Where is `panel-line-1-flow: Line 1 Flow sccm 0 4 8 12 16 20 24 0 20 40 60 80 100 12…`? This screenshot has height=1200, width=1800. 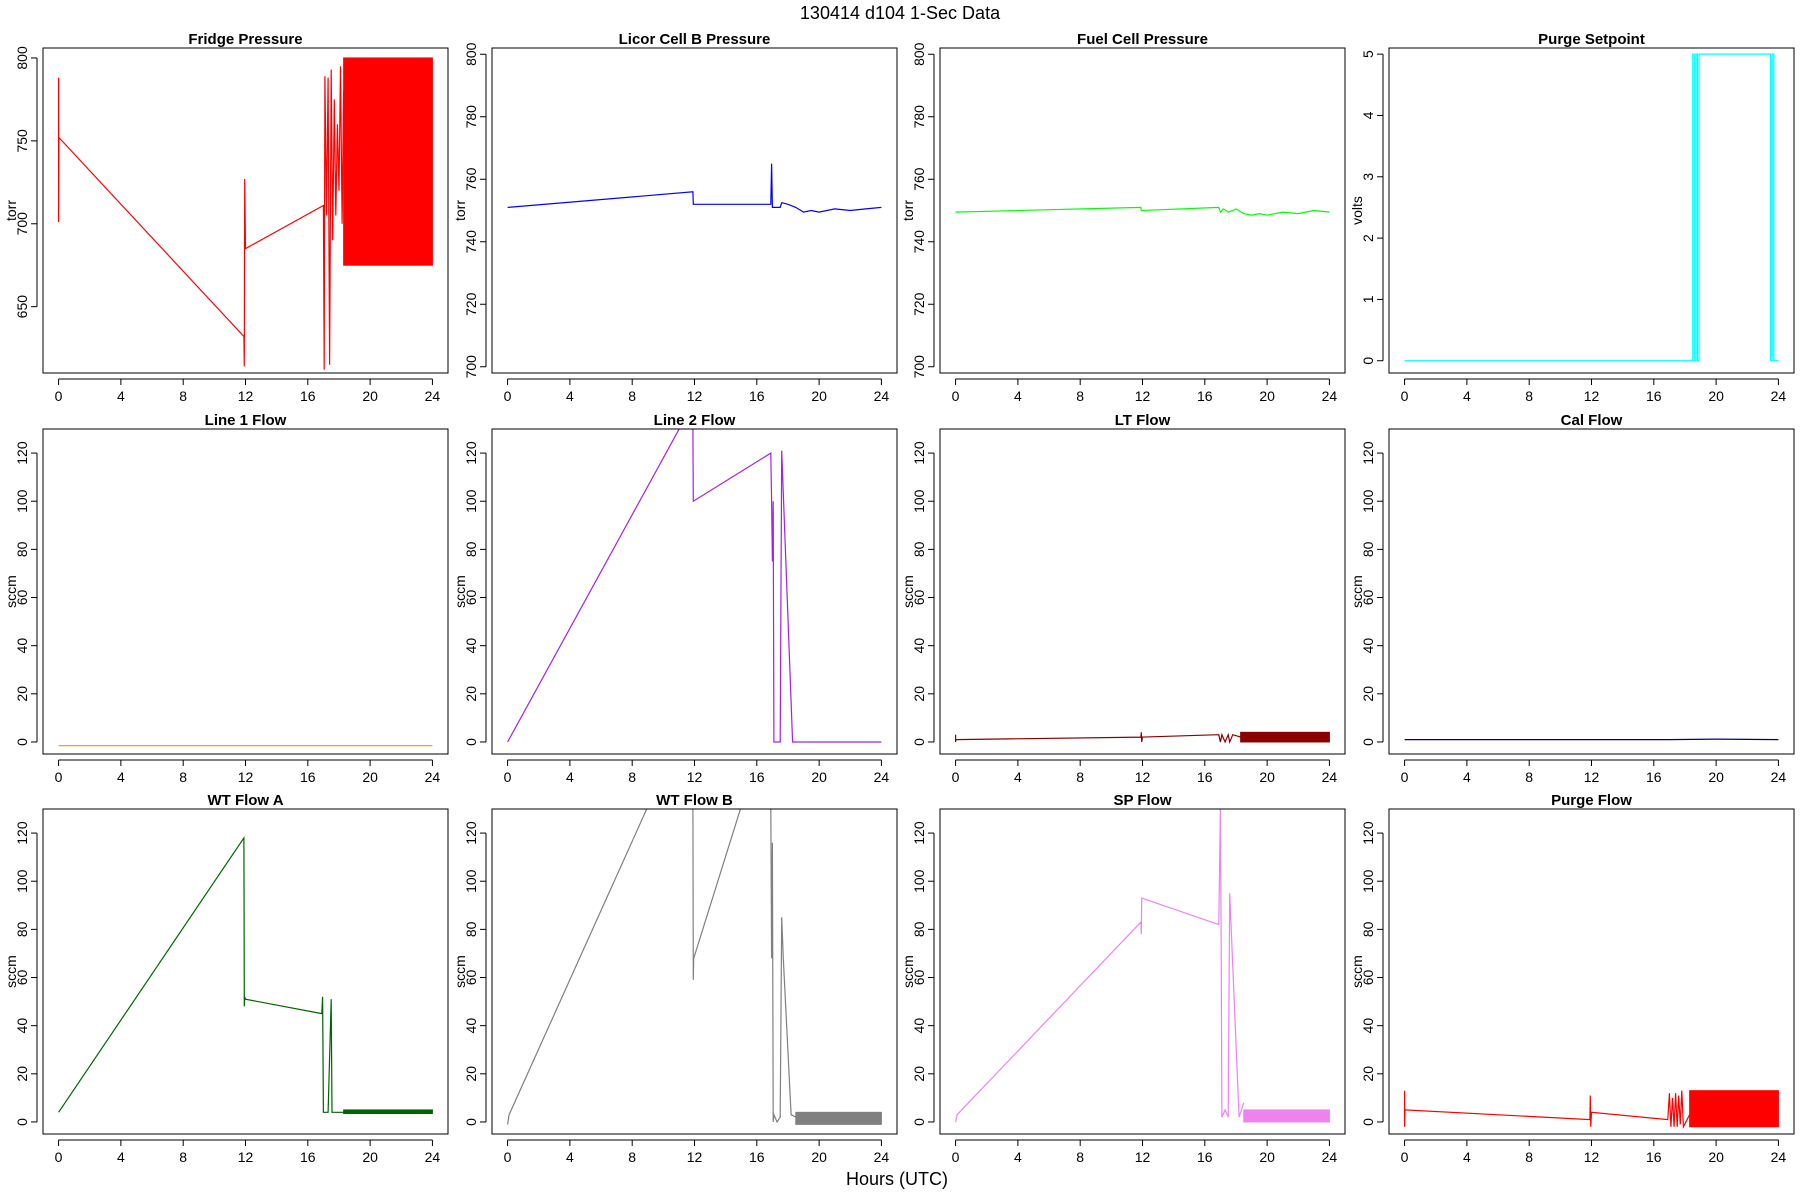
panel-line-1-flow: Line 1 Flow sccm 0 4 8 12 16 20 24 0 20 40 60 80 100 12… is located at coordinates (226, 598).